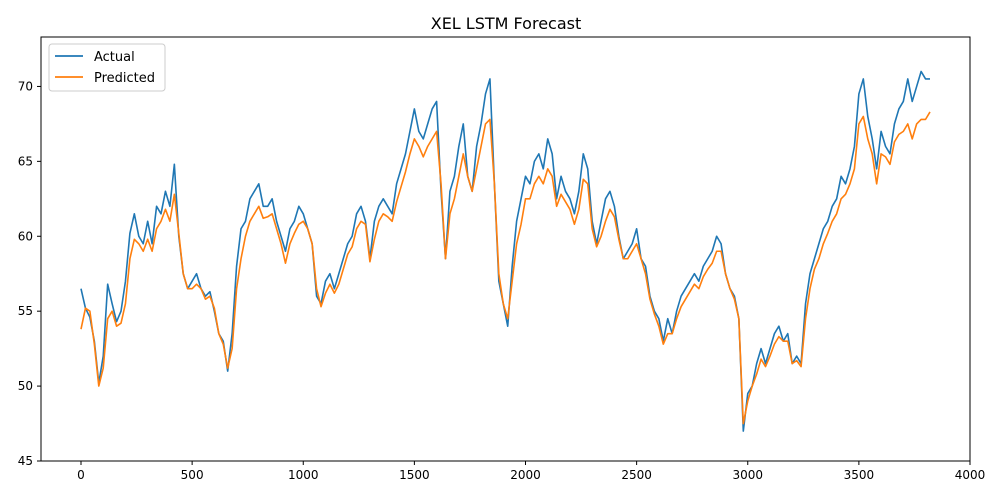 Image resolution: width=1000 pixels, height=500 pixels. Describe the element at coordinates (636, 475) in the screenshot. I see `x-tick-label: 2500` at that location.